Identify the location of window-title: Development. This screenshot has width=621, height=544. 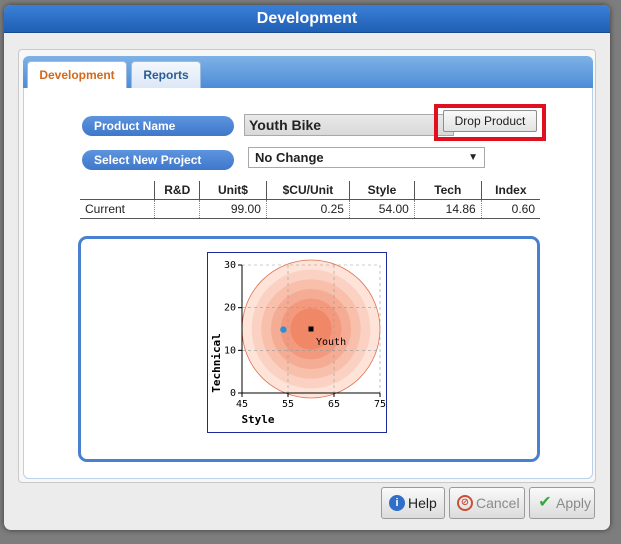
(307, 19).